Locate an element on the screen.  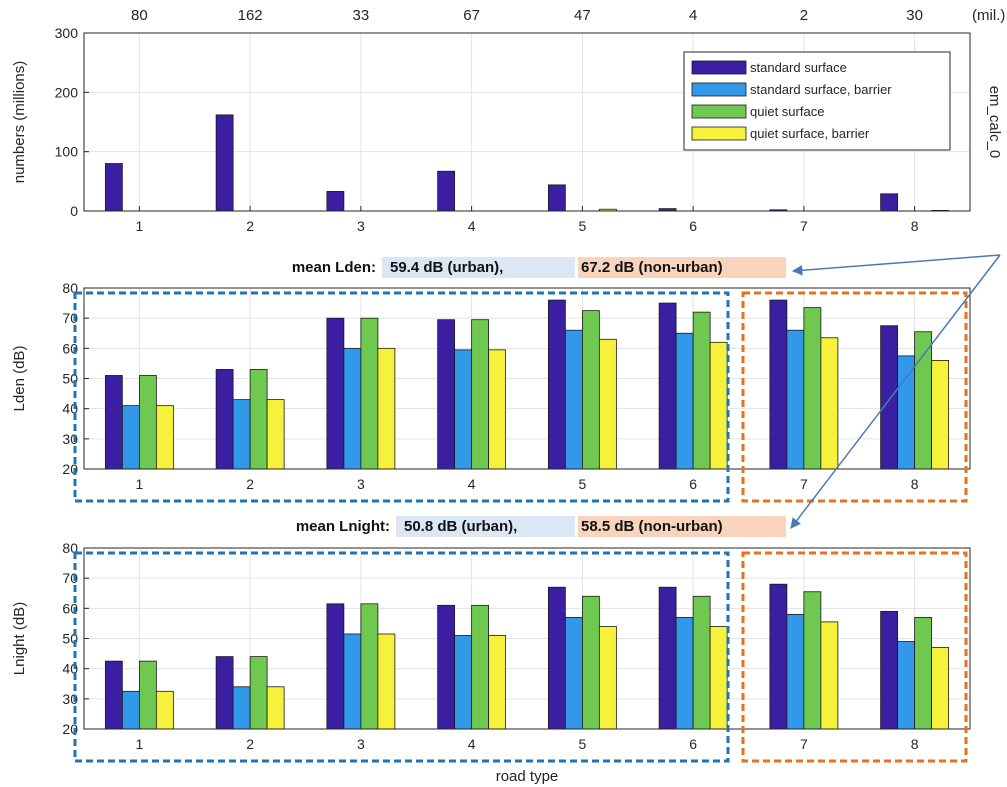
mean-prefix: mean Lden: is located at coordinates (334, 267).